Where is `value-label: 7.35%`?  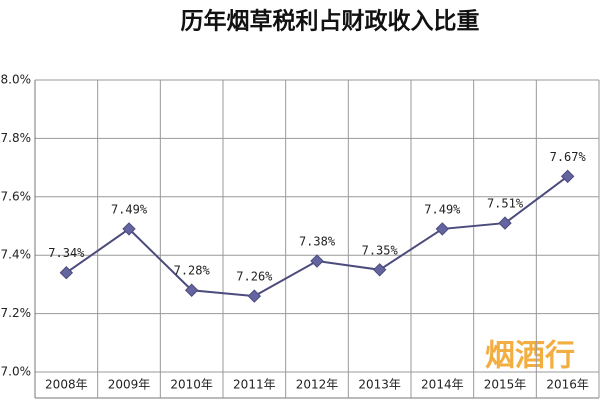 value-label: 7.35% is located at coordinates (380, 250).